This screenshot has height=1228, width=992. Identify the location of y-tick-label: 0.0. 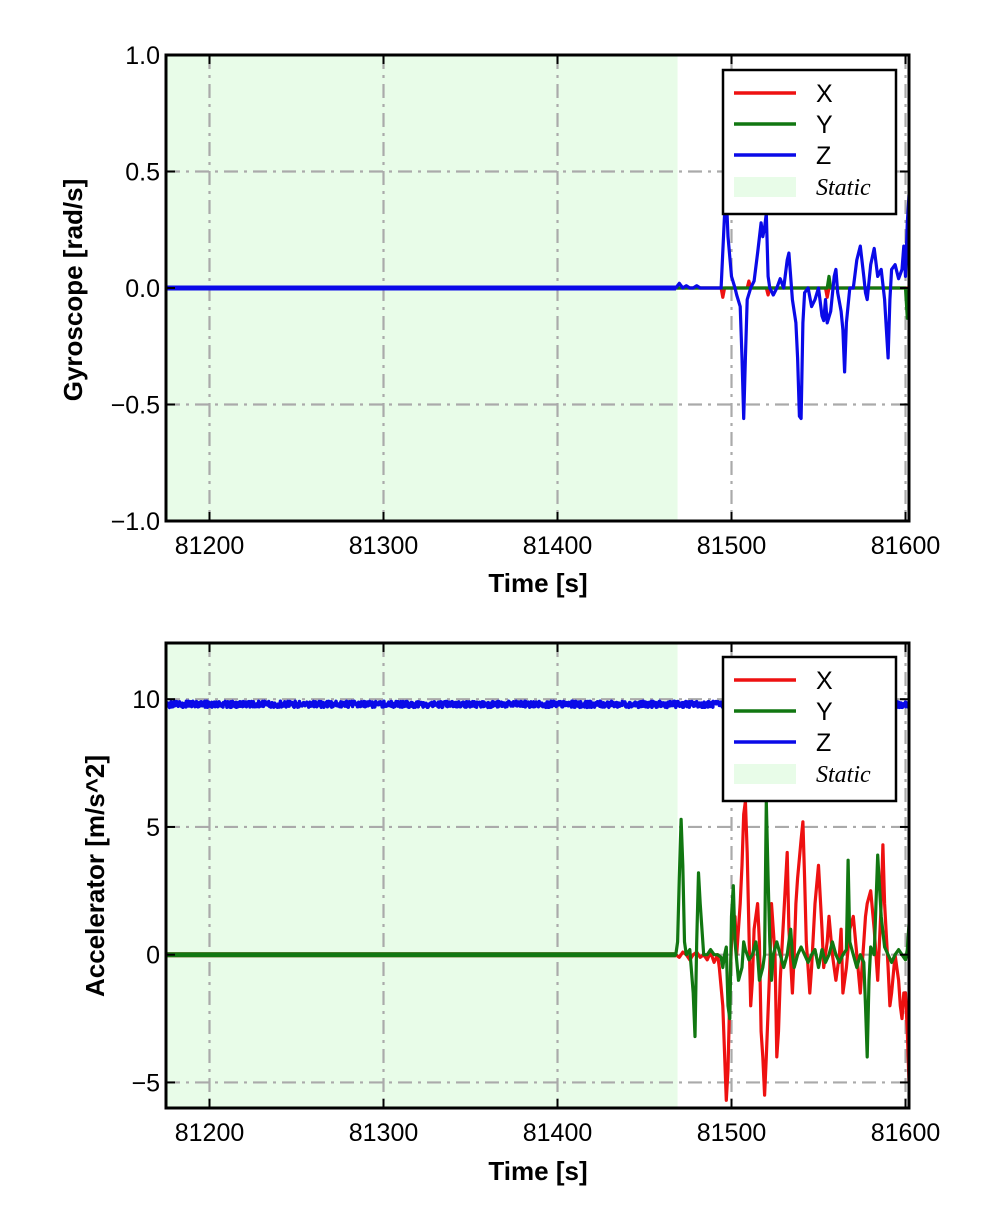
(142, 289).